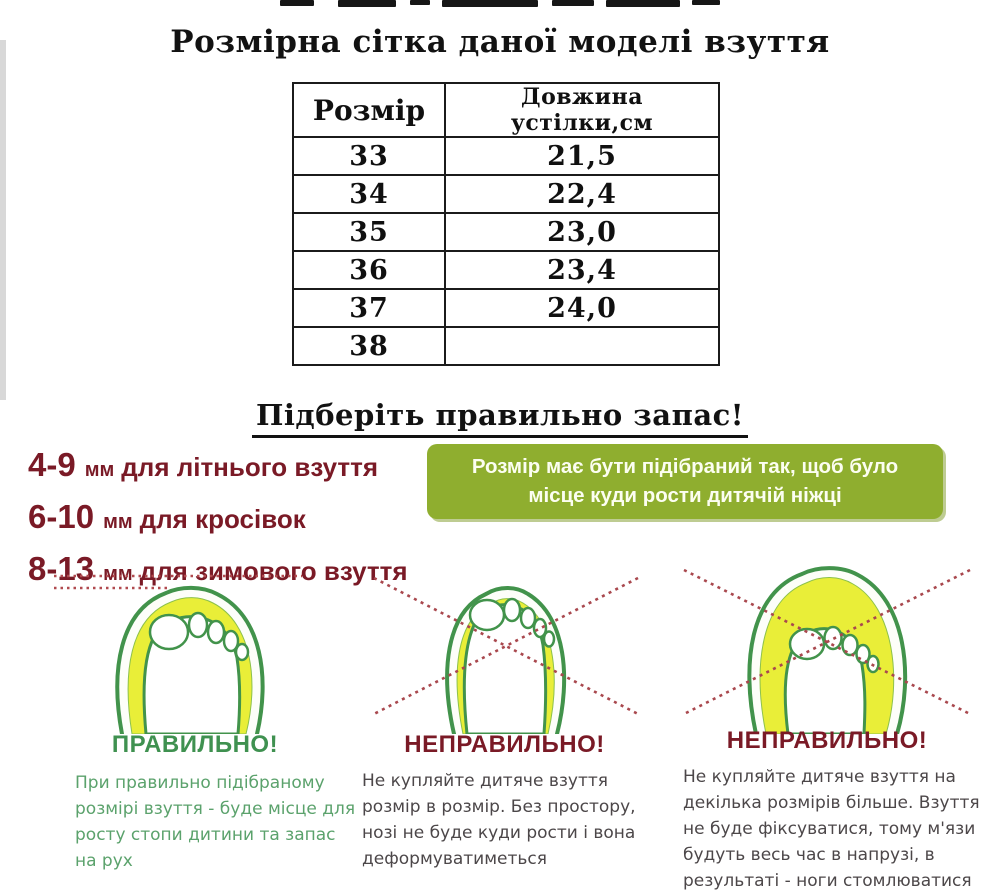 This screenshot has height=890, width=1000. I want to click on size-cell: 33, so click(369, 156).